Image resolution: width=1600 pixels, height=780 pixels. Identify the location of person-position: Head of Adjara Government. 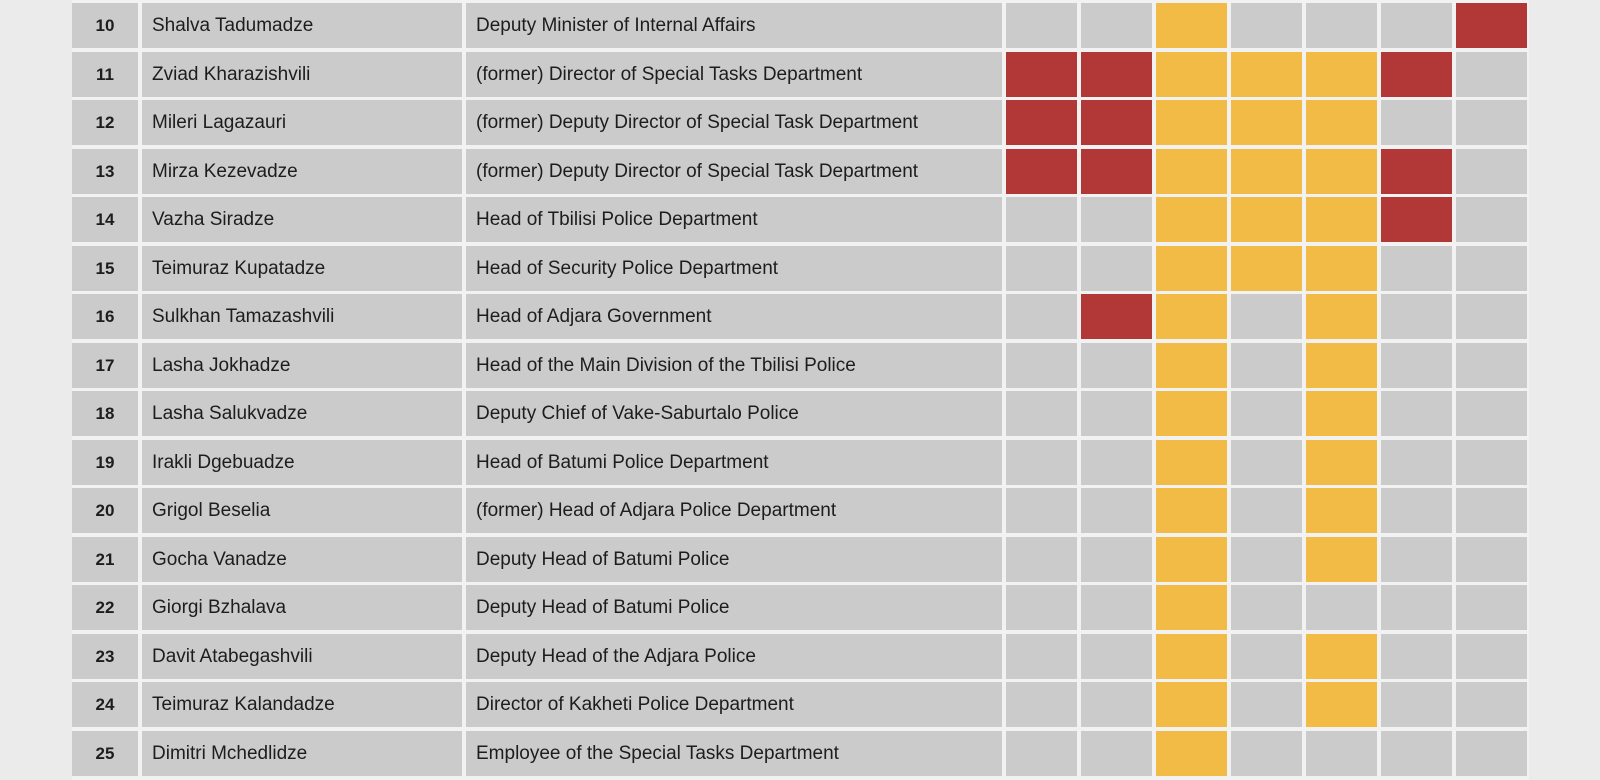
(734, 316).